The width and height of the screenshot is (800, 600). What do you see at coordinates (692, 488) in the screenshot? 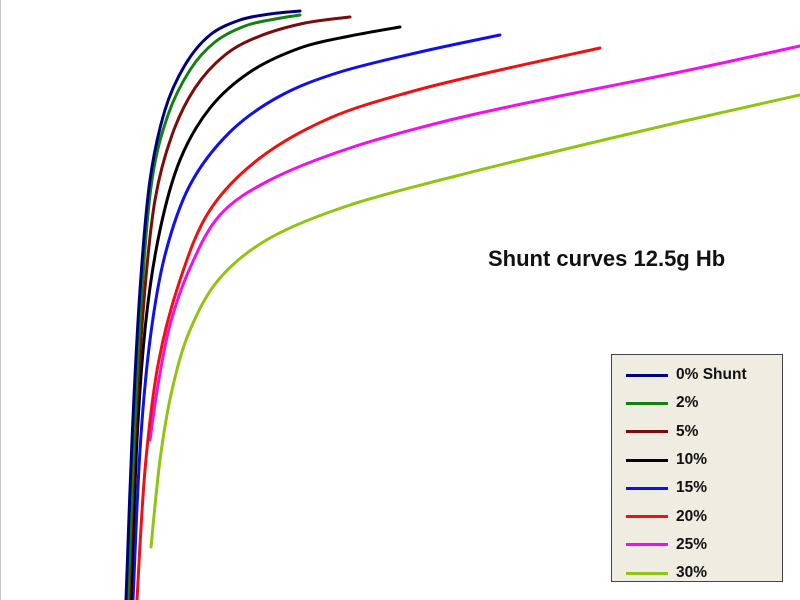
I see `legend-label: 15%` at bounding box center [692, 488].